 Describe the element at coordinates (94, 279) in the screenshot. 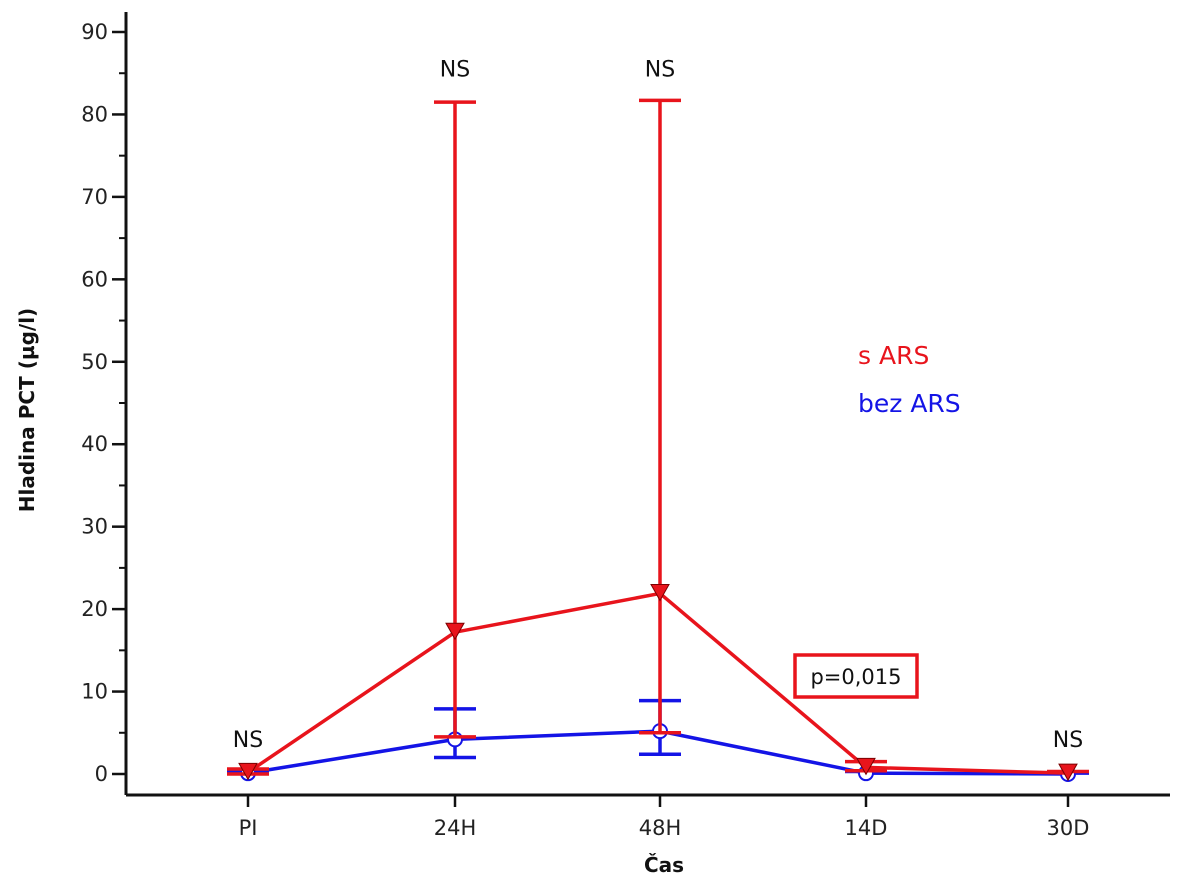

I see `y-tick-label: 60` at that location.